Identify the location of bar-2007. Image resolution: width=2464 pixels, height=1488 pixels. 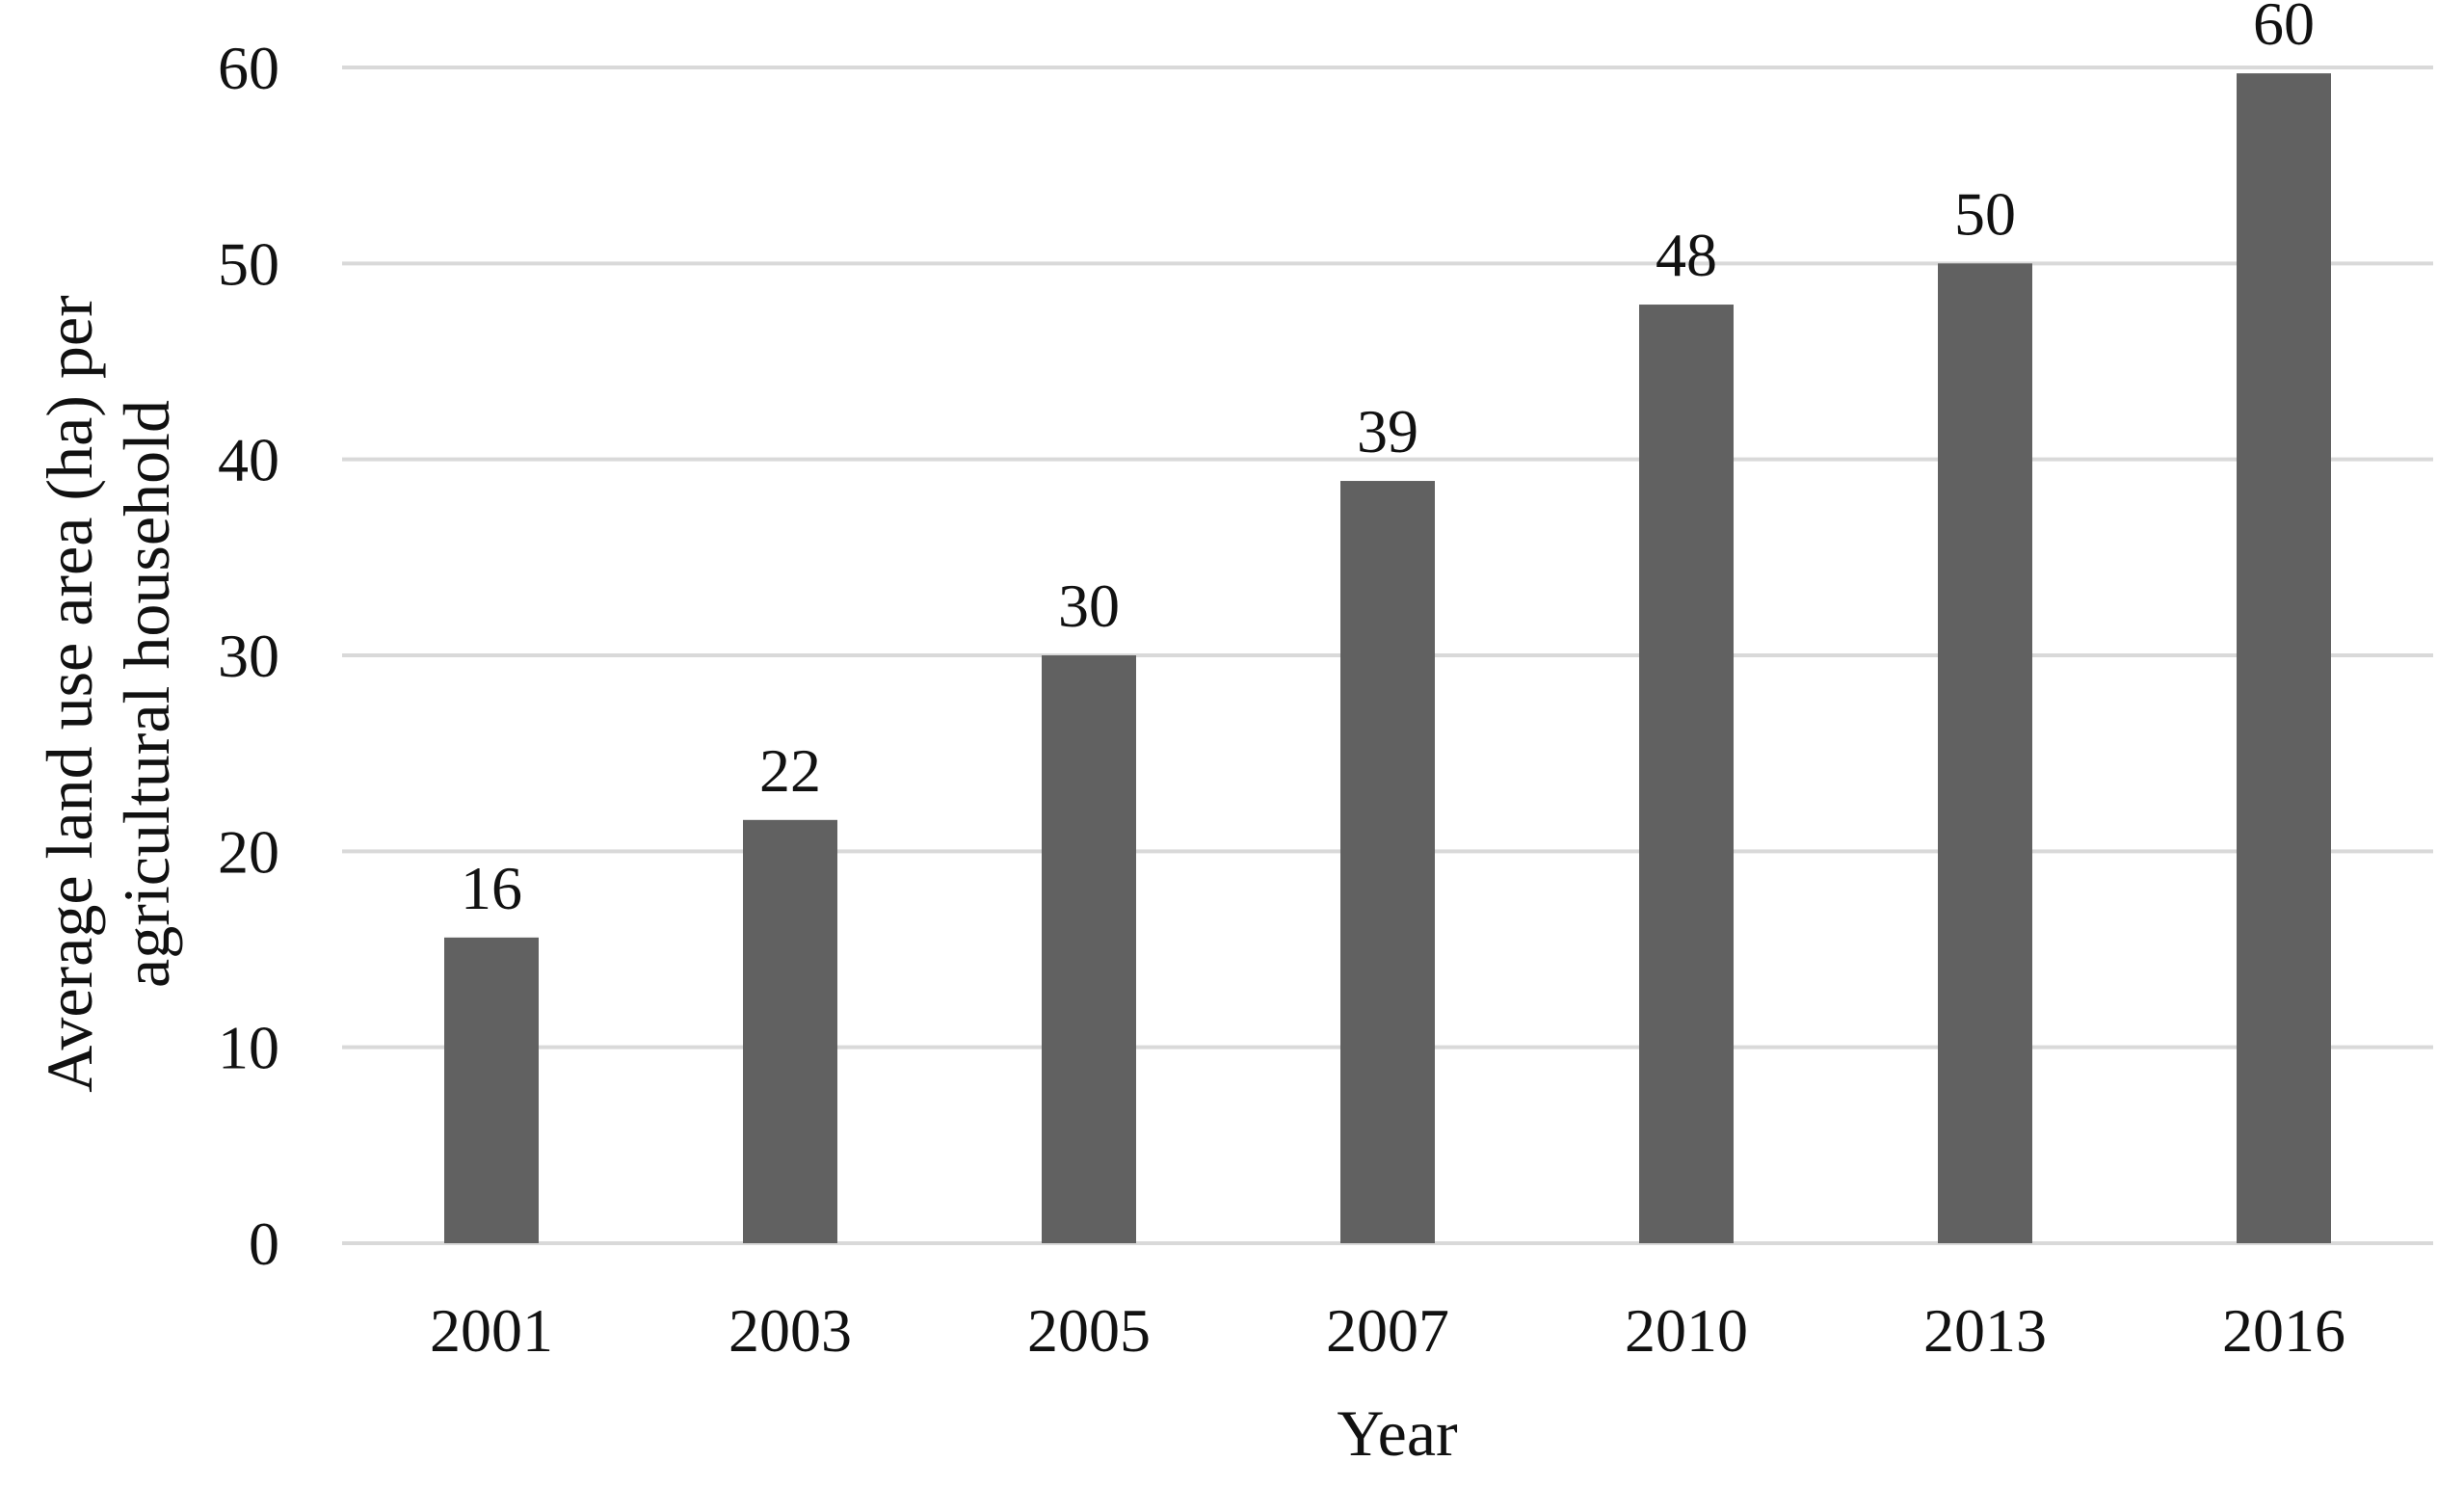
(1387, 862).